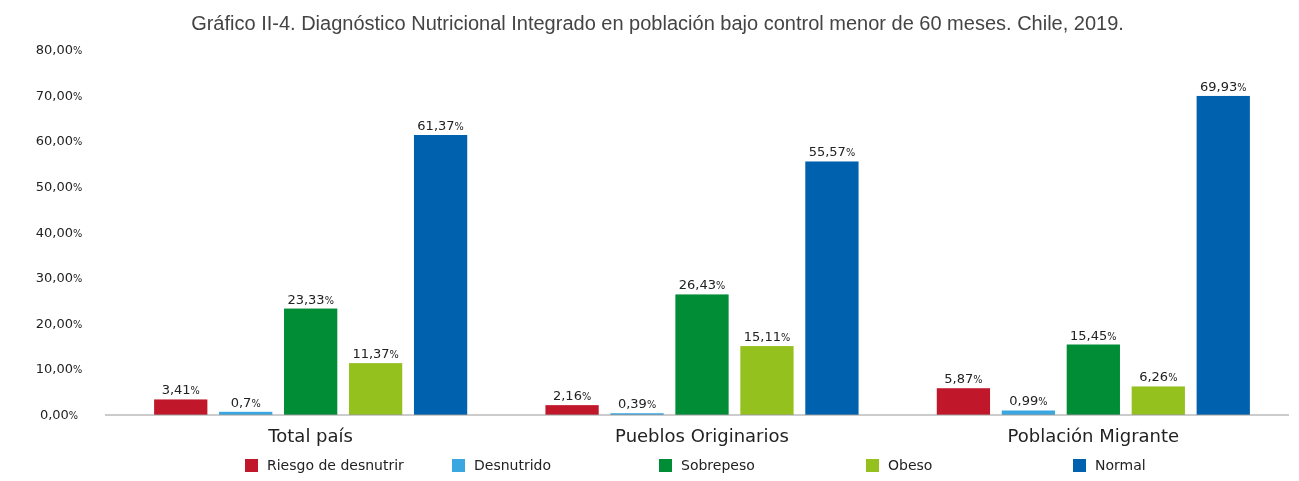  Describe the element at coordinates (1158, 377) in the screenshot. I see `data-label: 6,26%` at that location.